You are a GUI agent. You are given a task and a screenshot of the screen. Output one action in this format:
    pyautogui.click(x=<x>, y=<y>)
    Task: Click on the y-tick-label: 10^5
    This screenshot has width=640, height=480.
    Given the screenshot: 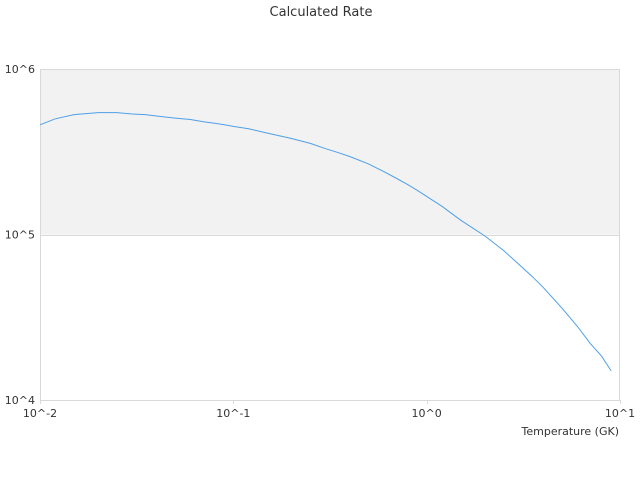 What is the action you would take?
    pyautogui.click(x=20, y=235)
    